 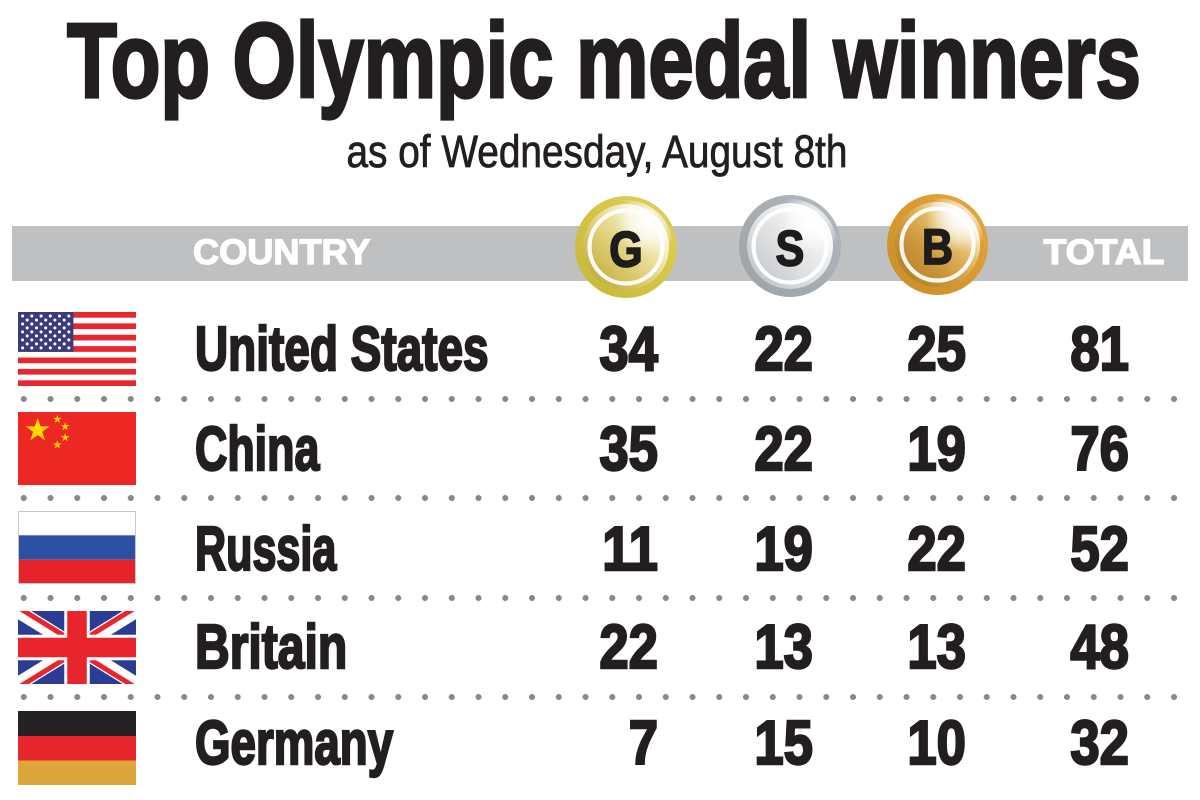 What do you see at coordinates (625, 249) in the screenshot?
I see `svg-text: G` at bounding box center [625, 249].